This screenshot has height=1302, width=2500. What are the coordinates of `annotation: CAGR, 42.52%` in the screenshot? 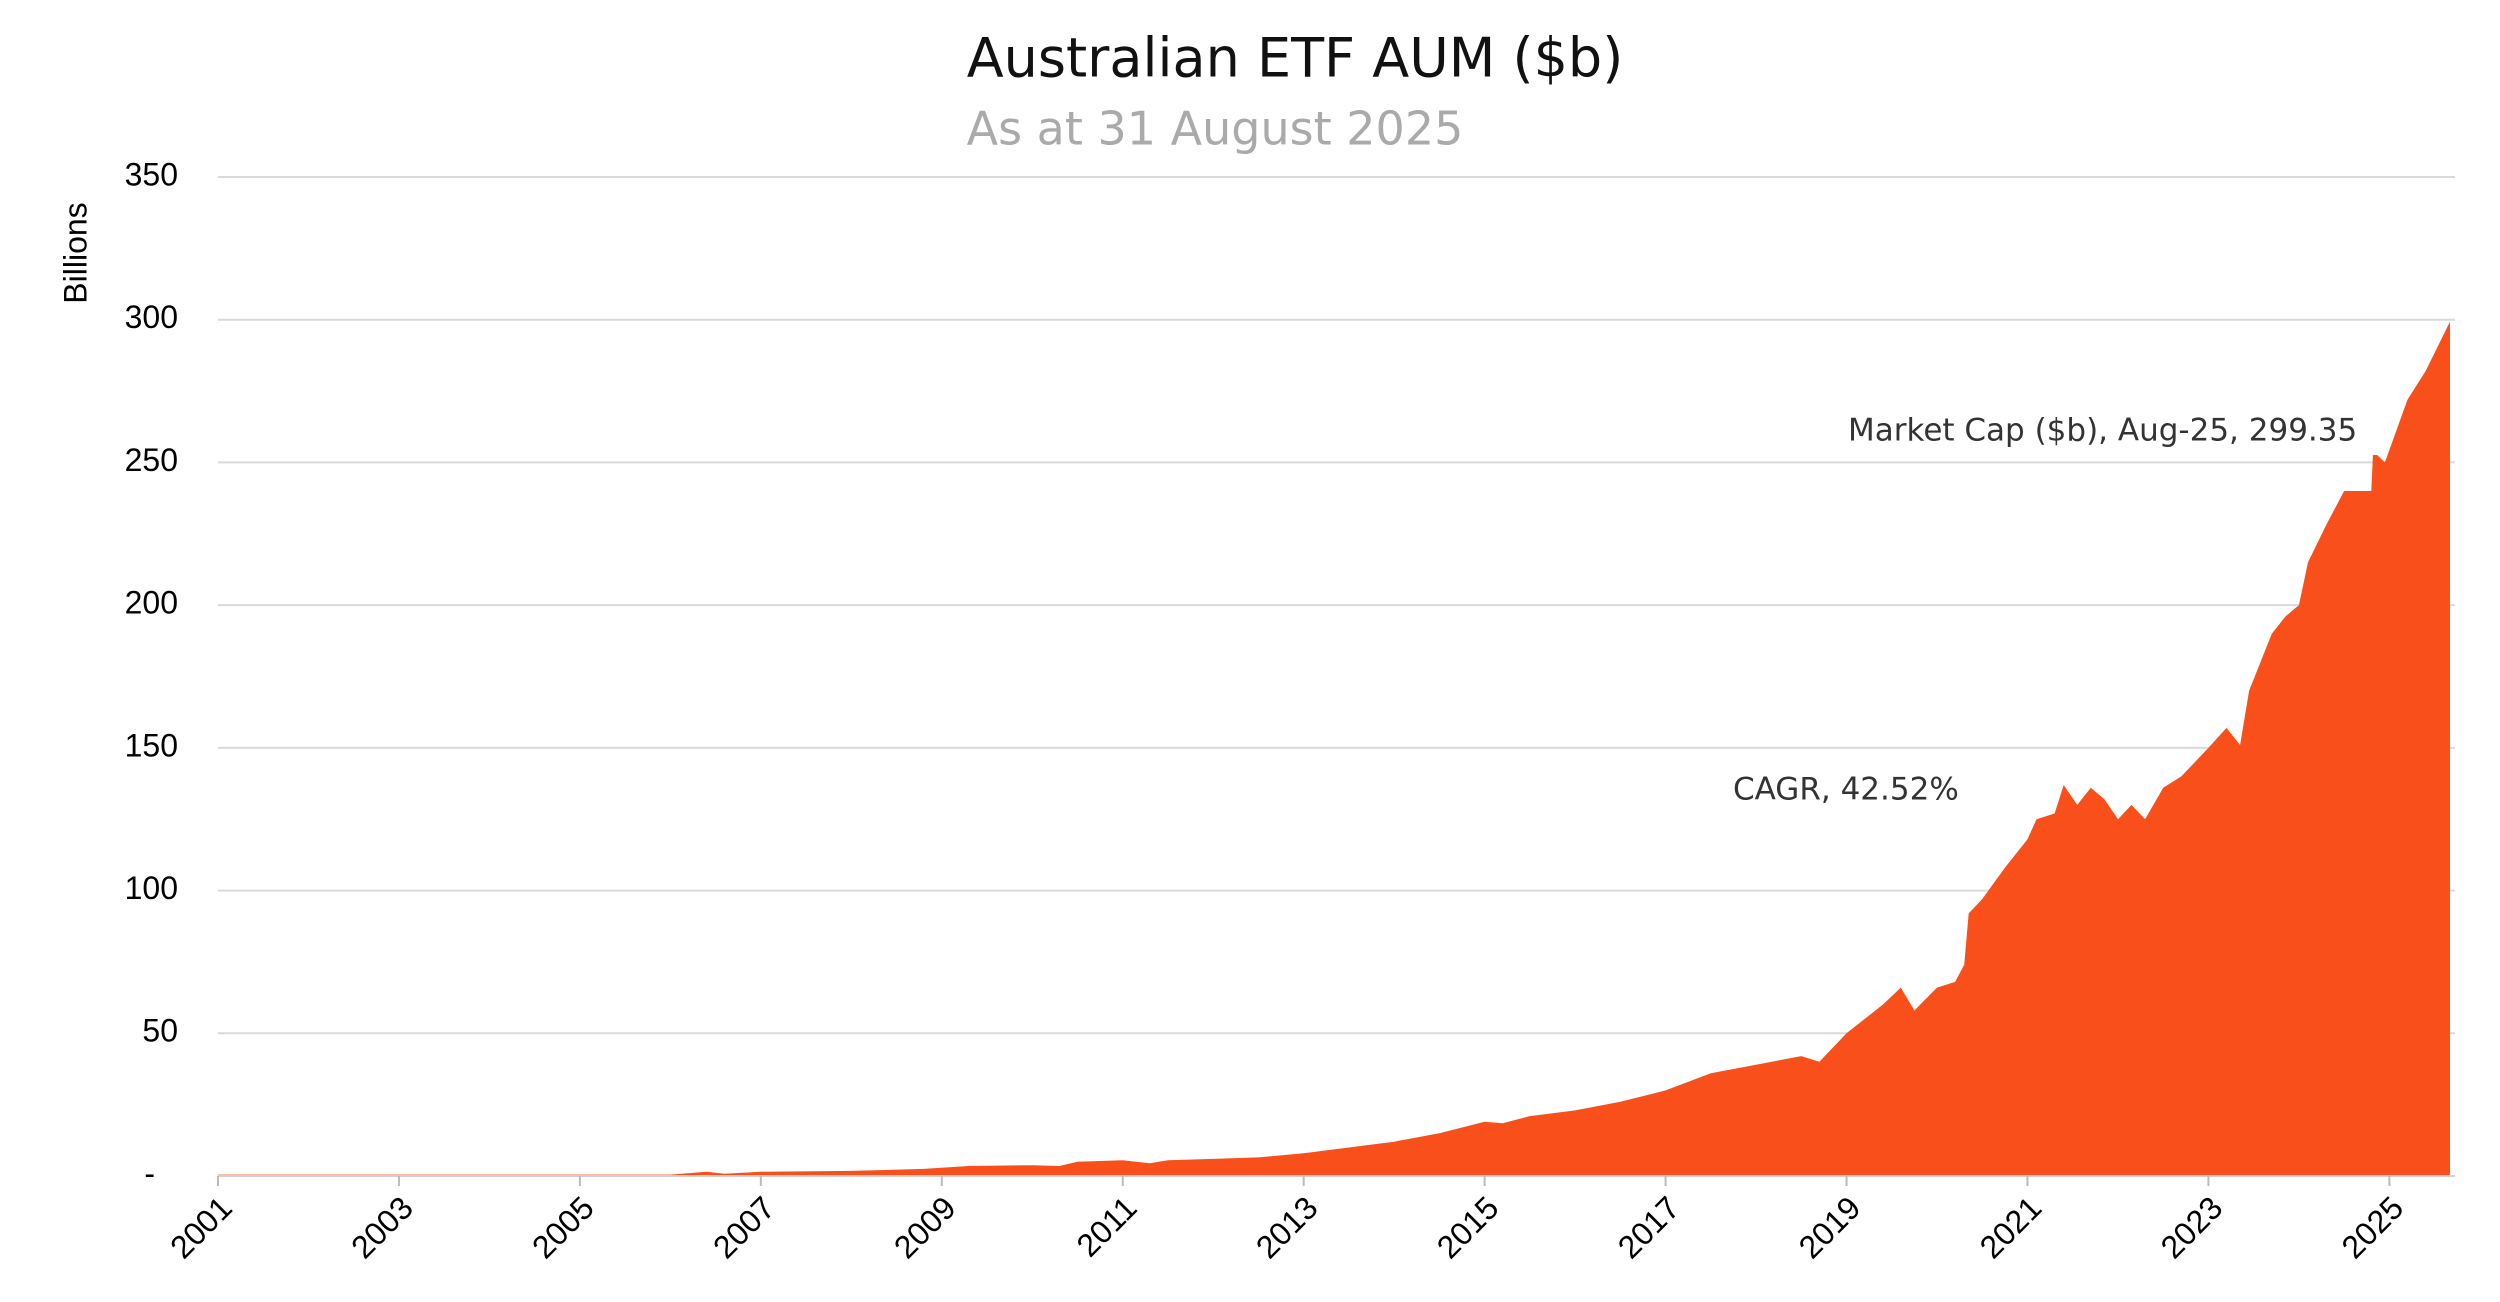 It's located at (1846, 790).